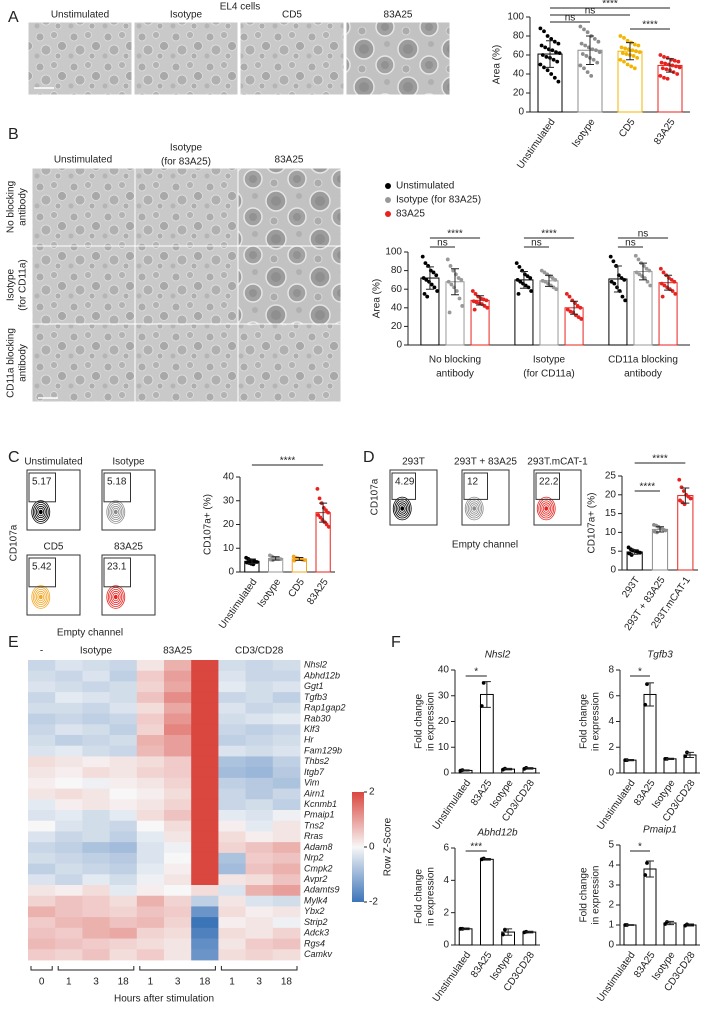 This screenshot has width=719, height=1011. I want to click on gate-percent: 5.42, so click(42, 567).